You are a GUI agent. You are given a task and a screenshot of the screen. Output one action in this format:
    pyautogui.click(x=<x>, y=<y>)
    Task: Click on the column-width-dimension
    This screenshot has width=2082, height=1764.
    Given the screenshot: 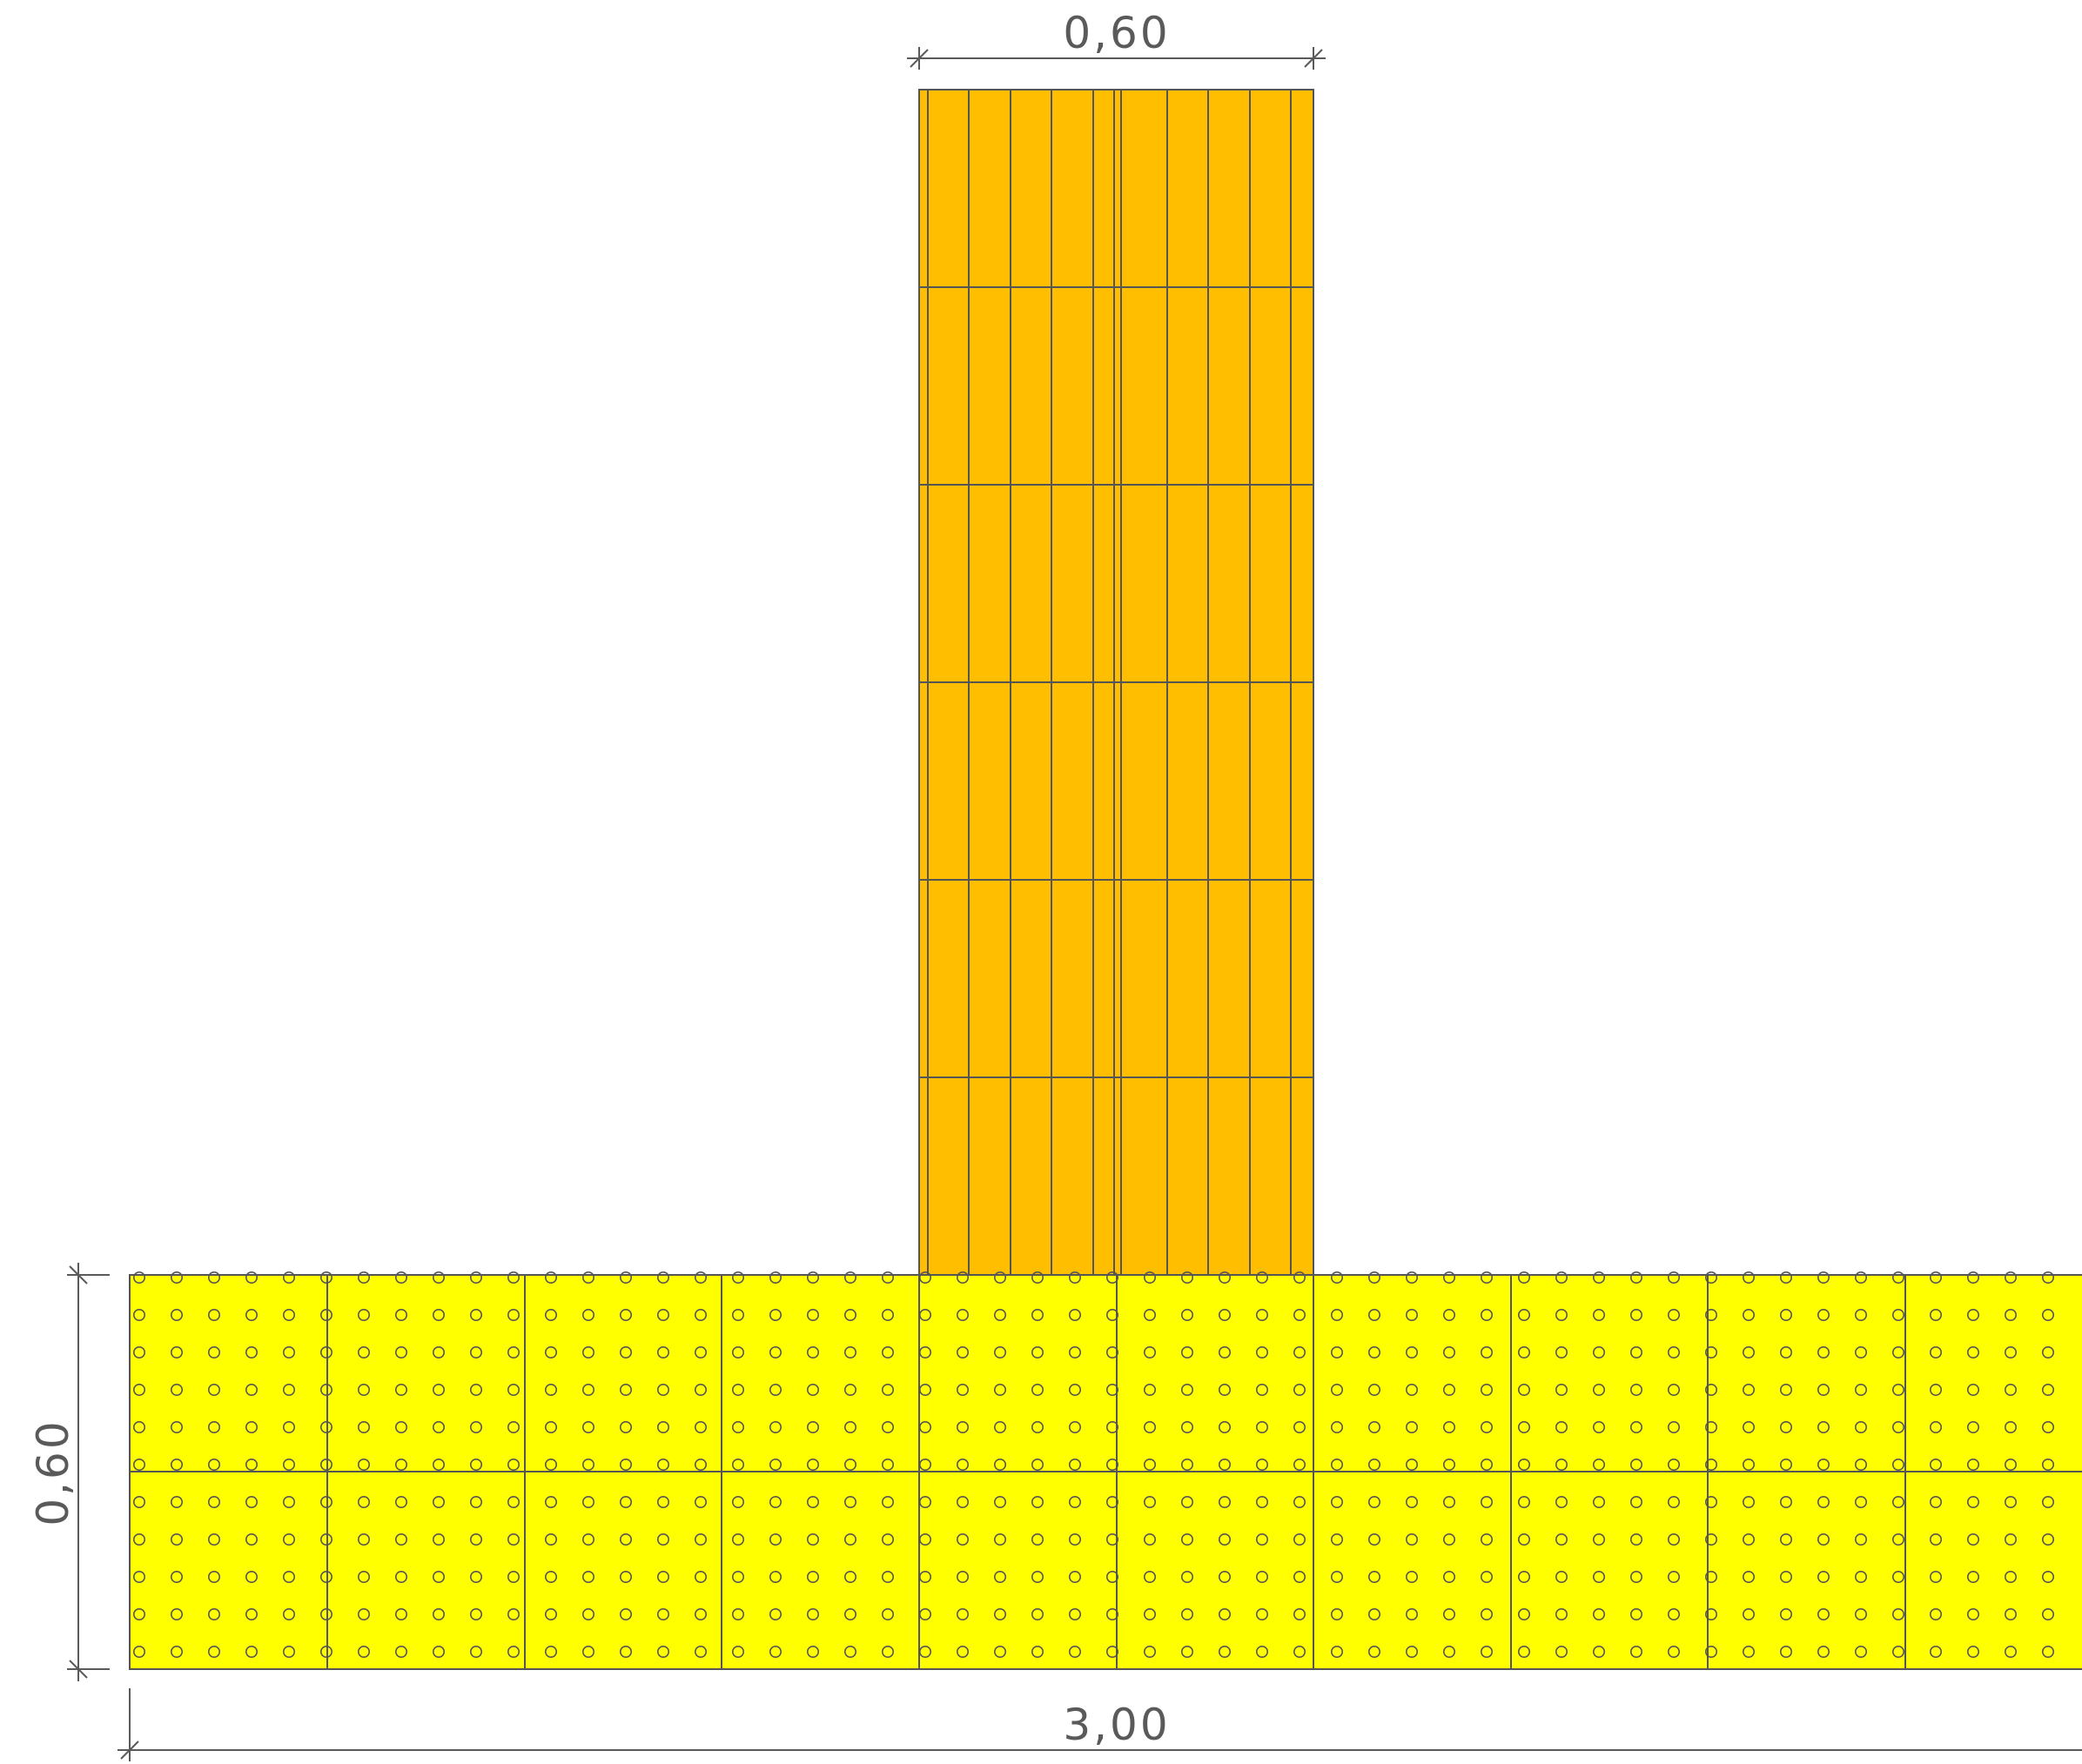 What is the action you would take?
    pyautogui.click(x=1116, y=59)
    